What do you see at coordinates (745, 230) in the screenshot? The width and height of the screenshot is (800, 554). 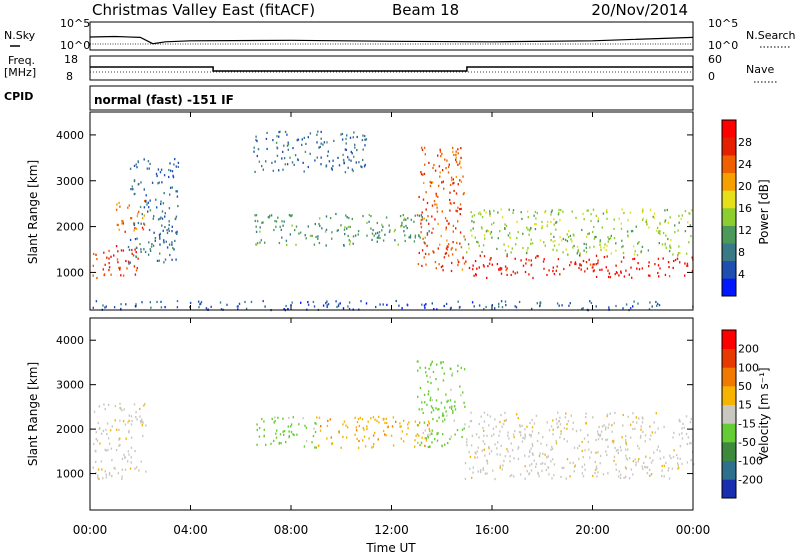 I see `power-colorbar-tick: 12` at bounding box center [745, 230].